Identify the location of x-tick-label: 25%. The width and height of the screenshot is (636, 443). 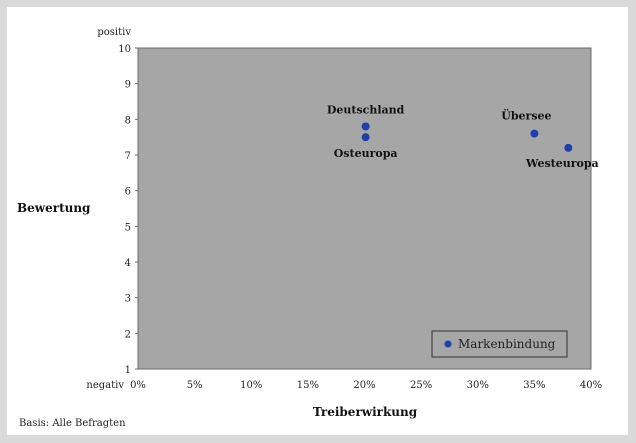
(421, 385).